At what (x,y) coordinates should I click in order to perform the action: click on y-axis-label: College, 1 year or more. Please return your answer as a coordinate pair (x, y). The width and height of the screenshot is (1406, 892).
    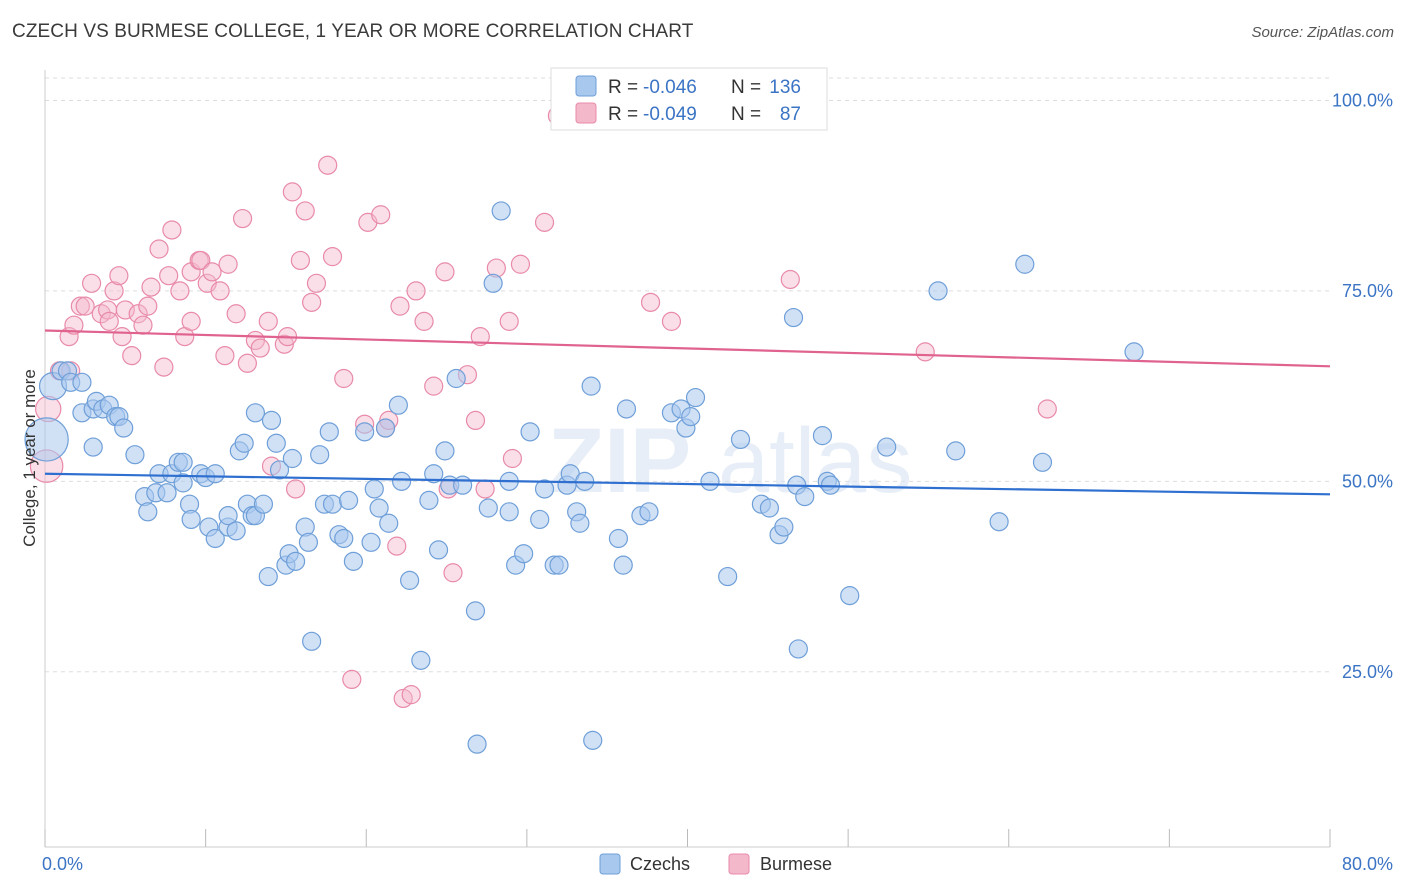
    Looking at the image, I should click on (29, 458).